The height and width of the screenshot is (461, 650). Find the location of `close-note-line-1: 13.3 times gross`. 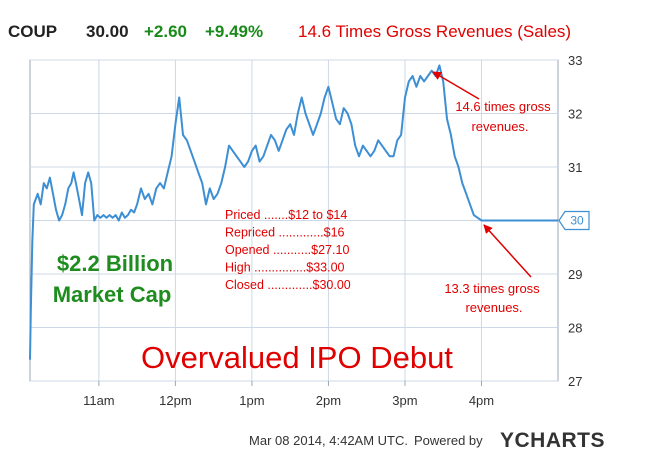

close-note-line-1: 13.3 times gross is located at coordinates (492, 288).